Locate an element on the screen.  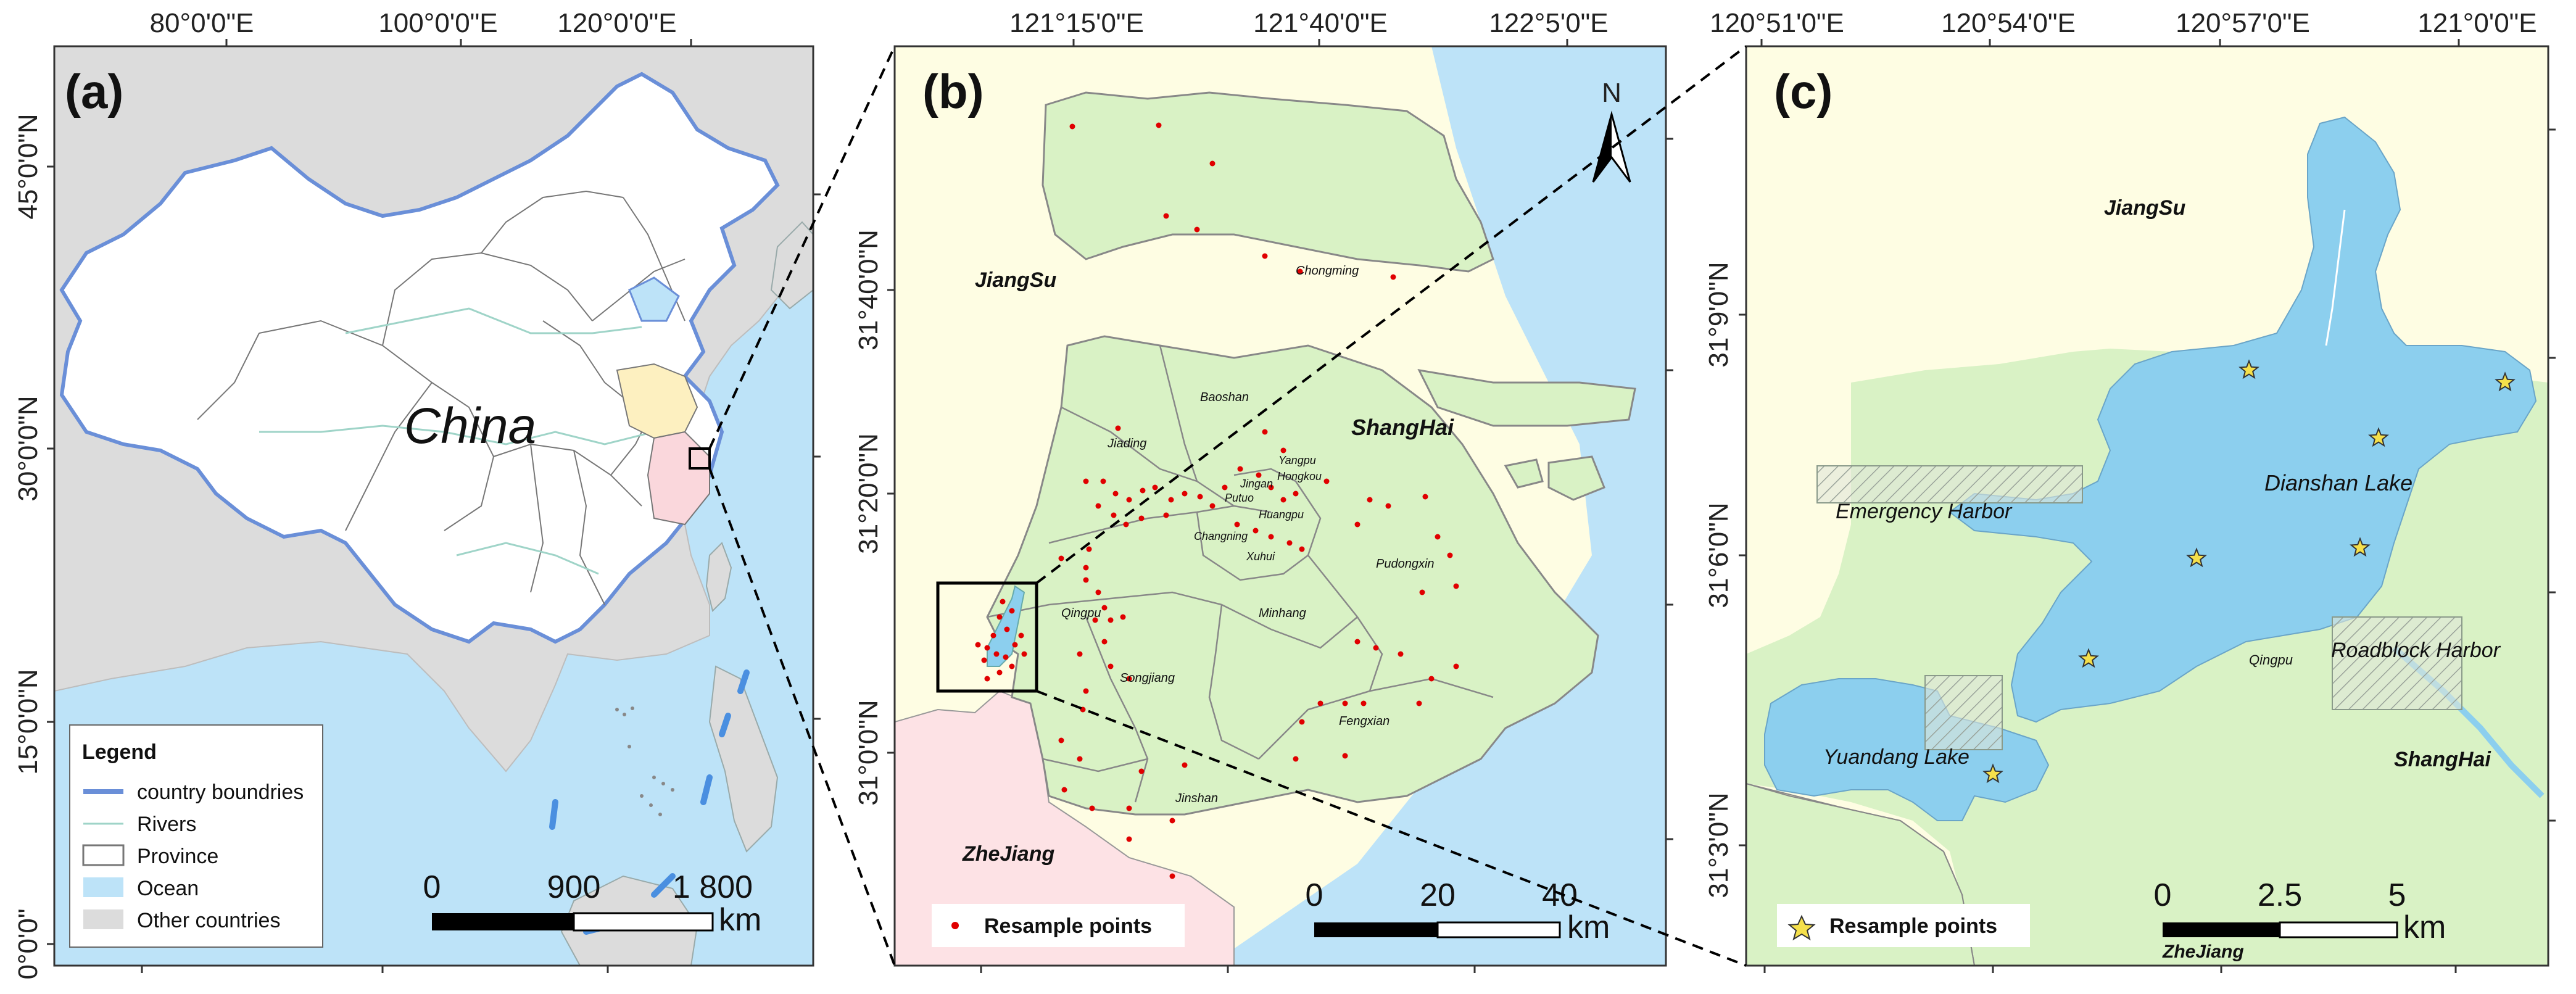
c-top-tick-3: 120°57'0"E is located at coordinates (2243, 23).